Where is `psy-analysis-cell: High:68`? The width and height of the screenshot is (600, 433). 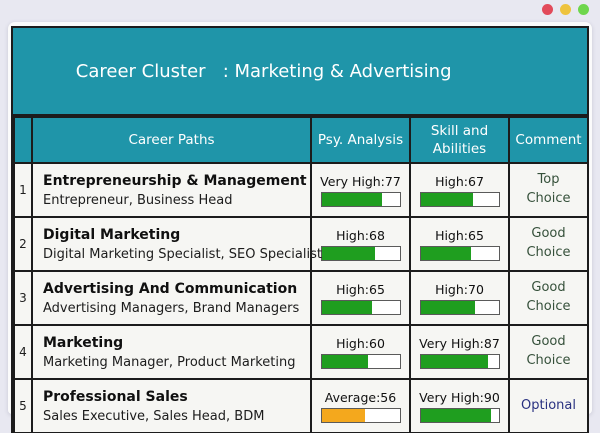 psy-analysis-cell: High:68 is located at coordinates (360, 244).